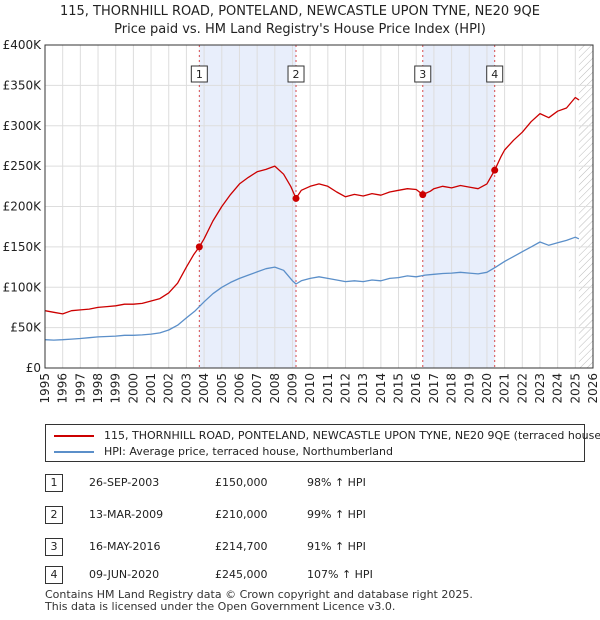 This screenshot has height=620, width=600. I want to click on x-tick-label: 2001, so click(151, 388).